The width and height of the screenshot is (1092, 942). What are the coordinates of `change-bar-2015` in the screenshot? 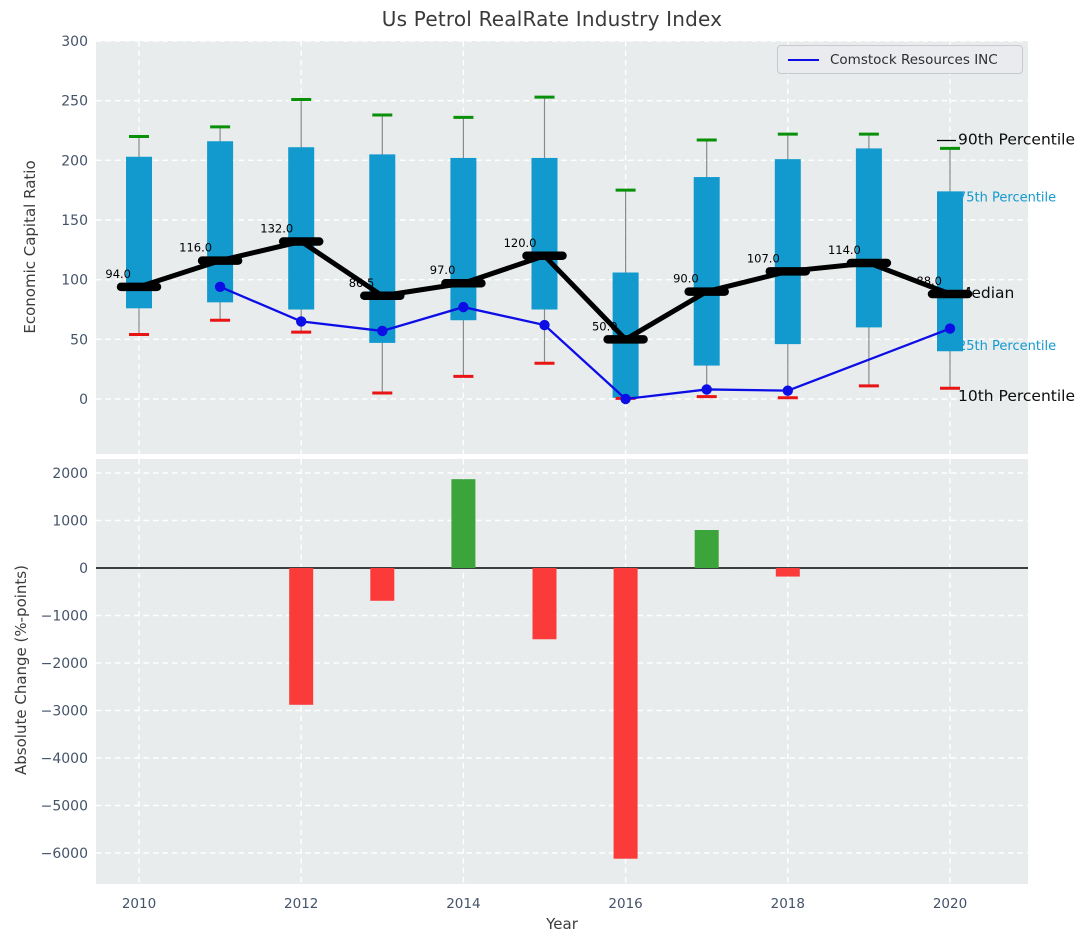 It's located at (544, 604).